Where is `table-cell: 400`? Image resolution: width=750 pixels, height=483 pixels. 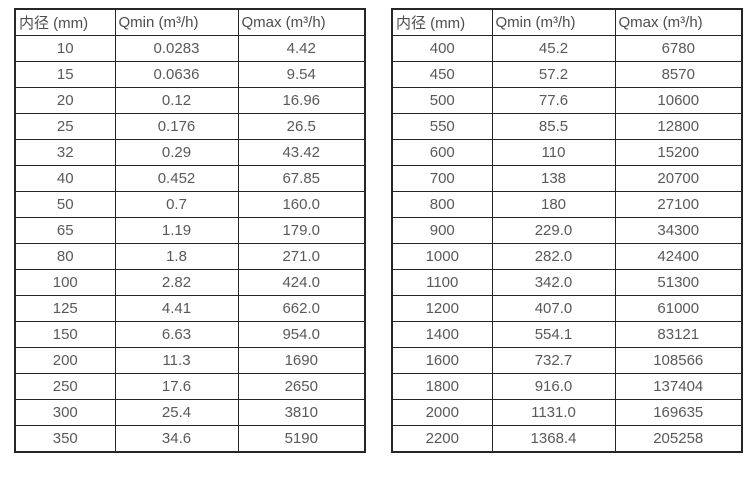 table-cell: 400 is located at coordinates (442, 48).